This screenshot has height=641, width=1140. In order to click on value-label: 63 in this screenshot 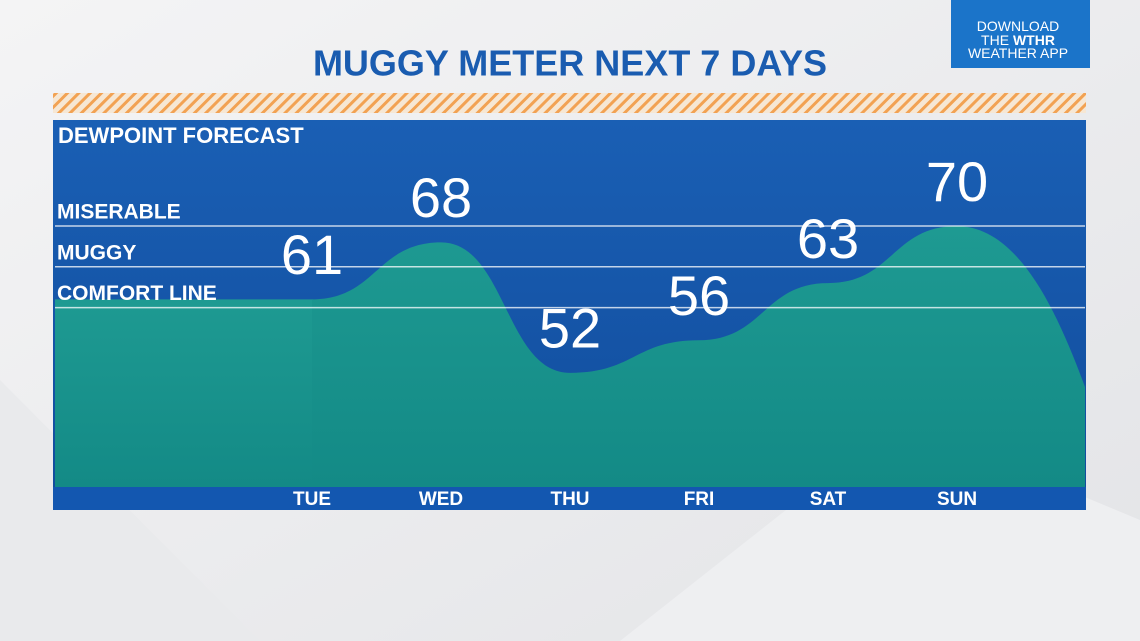, I will do `click(828, 238)`.